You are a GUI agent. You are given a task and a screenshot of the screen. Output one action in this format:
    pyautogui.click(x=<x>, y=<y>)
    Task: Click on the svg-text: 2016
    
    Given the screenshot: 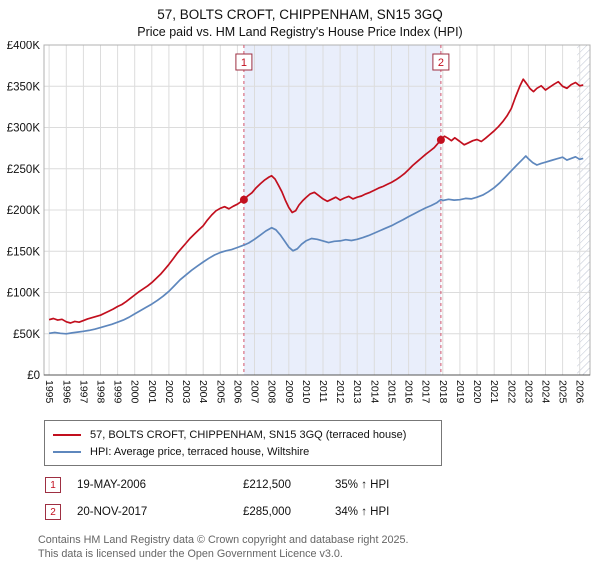 What is the action you would take?
    pyautogui.click(x=409, y=392)
    